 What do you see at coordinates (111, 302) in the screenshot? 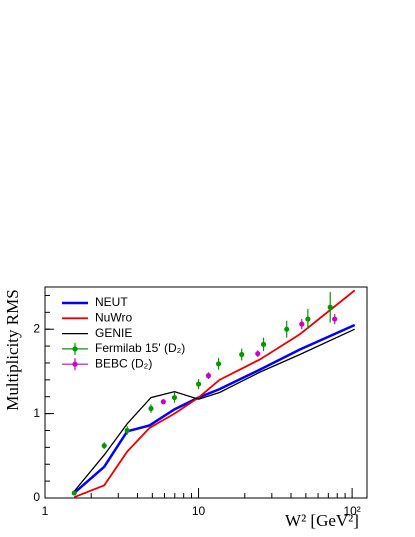
I see `legend-label: NEUT` at bounding box center [111, 302].